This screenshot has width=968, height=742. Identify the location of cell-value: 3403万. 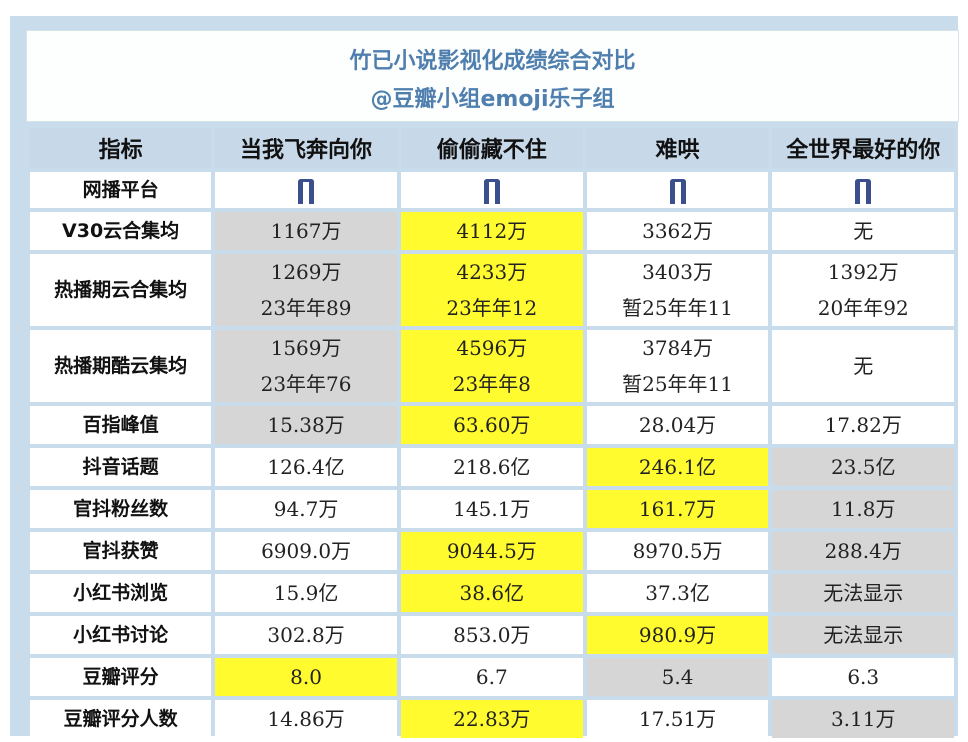
(678, 272).